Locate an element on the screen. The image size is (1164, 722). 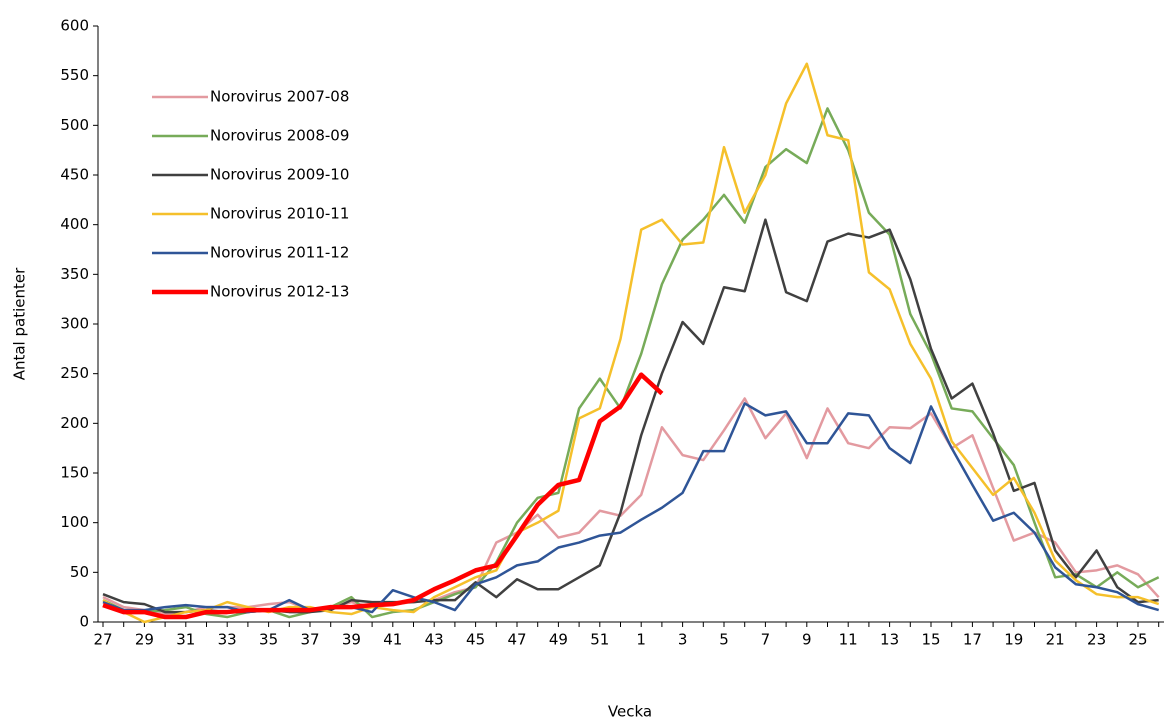
y-tick-label: 350 is located at coordinates (74, 274).